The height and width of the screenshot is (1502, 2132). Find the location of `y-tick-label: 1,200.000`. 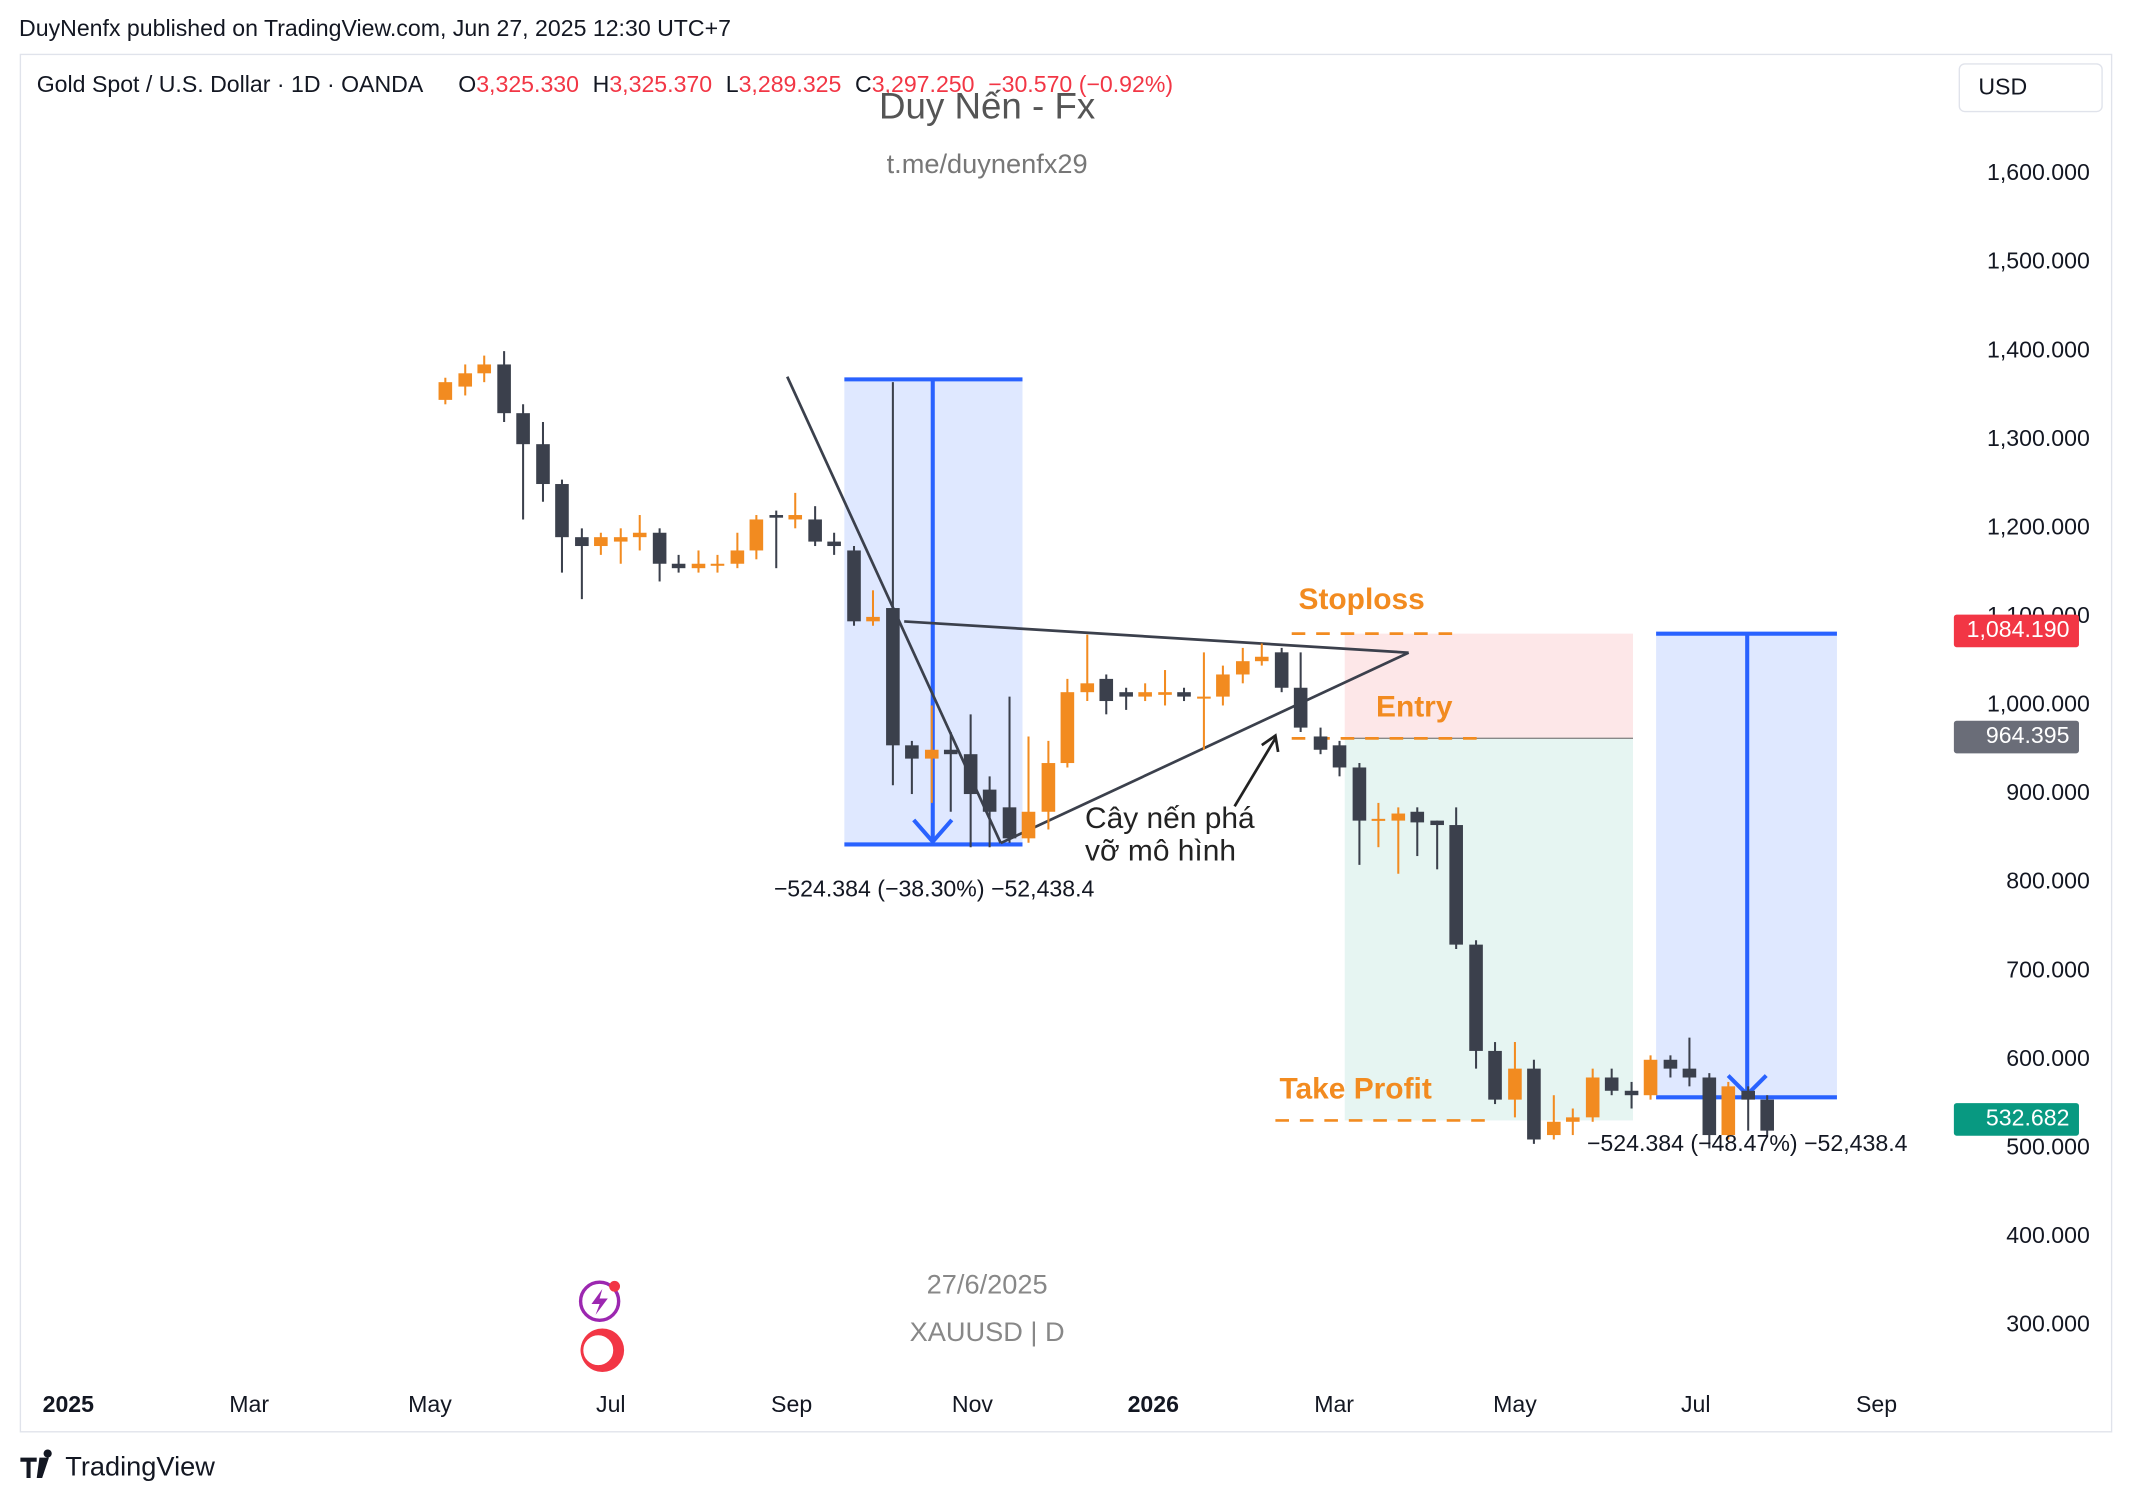

y-tick-label: 1,200.000 is located at coordinates (2038, 526).